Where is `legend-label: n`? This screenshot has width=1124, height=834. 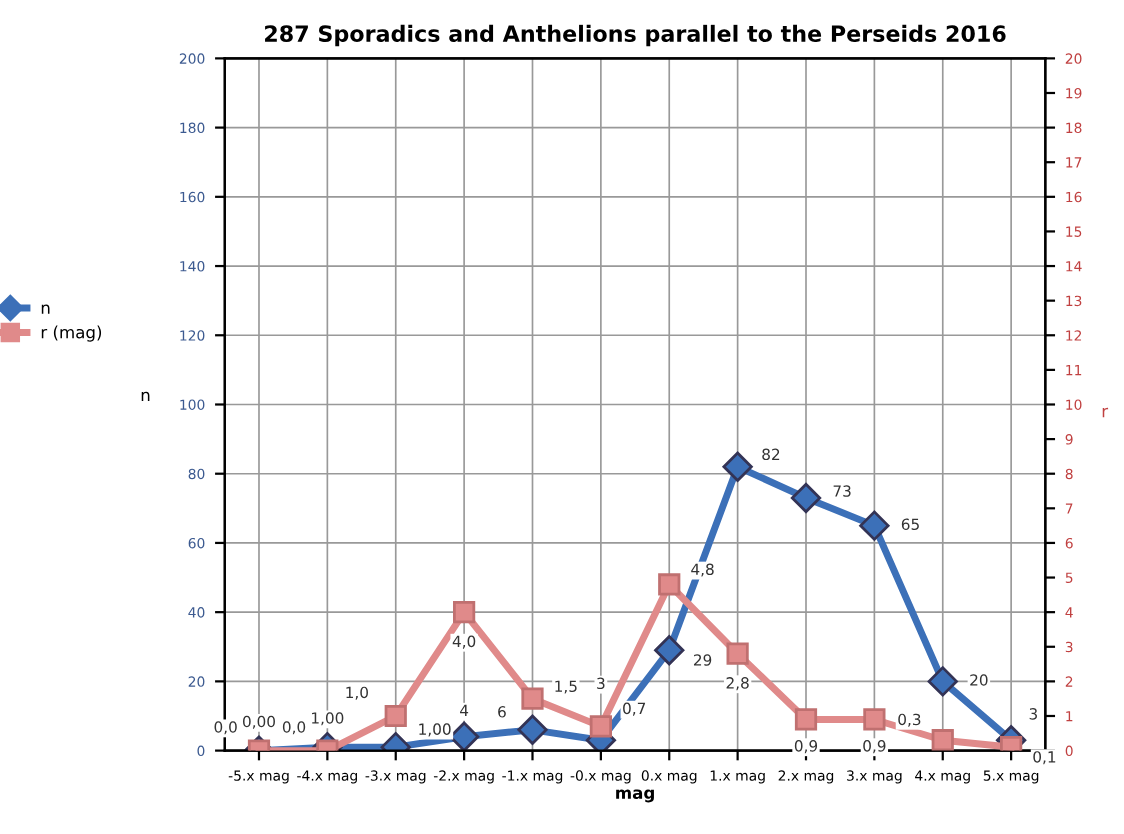
legend-label: n is located at coordinates (45, 309).